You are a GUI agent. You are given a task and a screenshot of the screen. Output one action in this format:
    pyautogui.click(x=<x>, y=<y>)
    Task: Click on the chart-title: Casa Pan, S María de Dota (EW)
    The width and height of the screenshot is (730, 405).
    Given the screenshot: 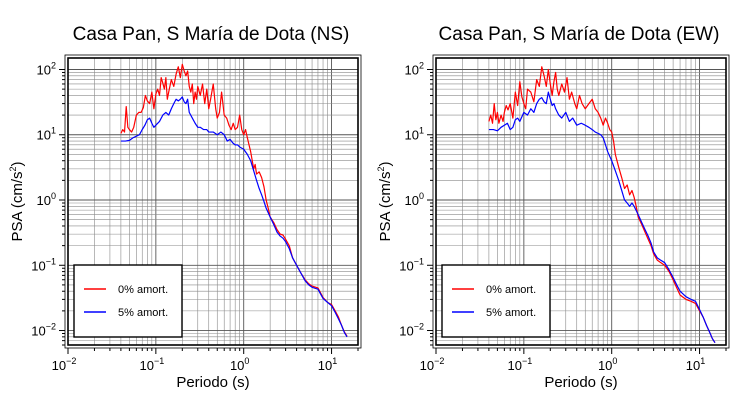 What is the action you would take?
    pyautogui.click(x=579, y=34)
    